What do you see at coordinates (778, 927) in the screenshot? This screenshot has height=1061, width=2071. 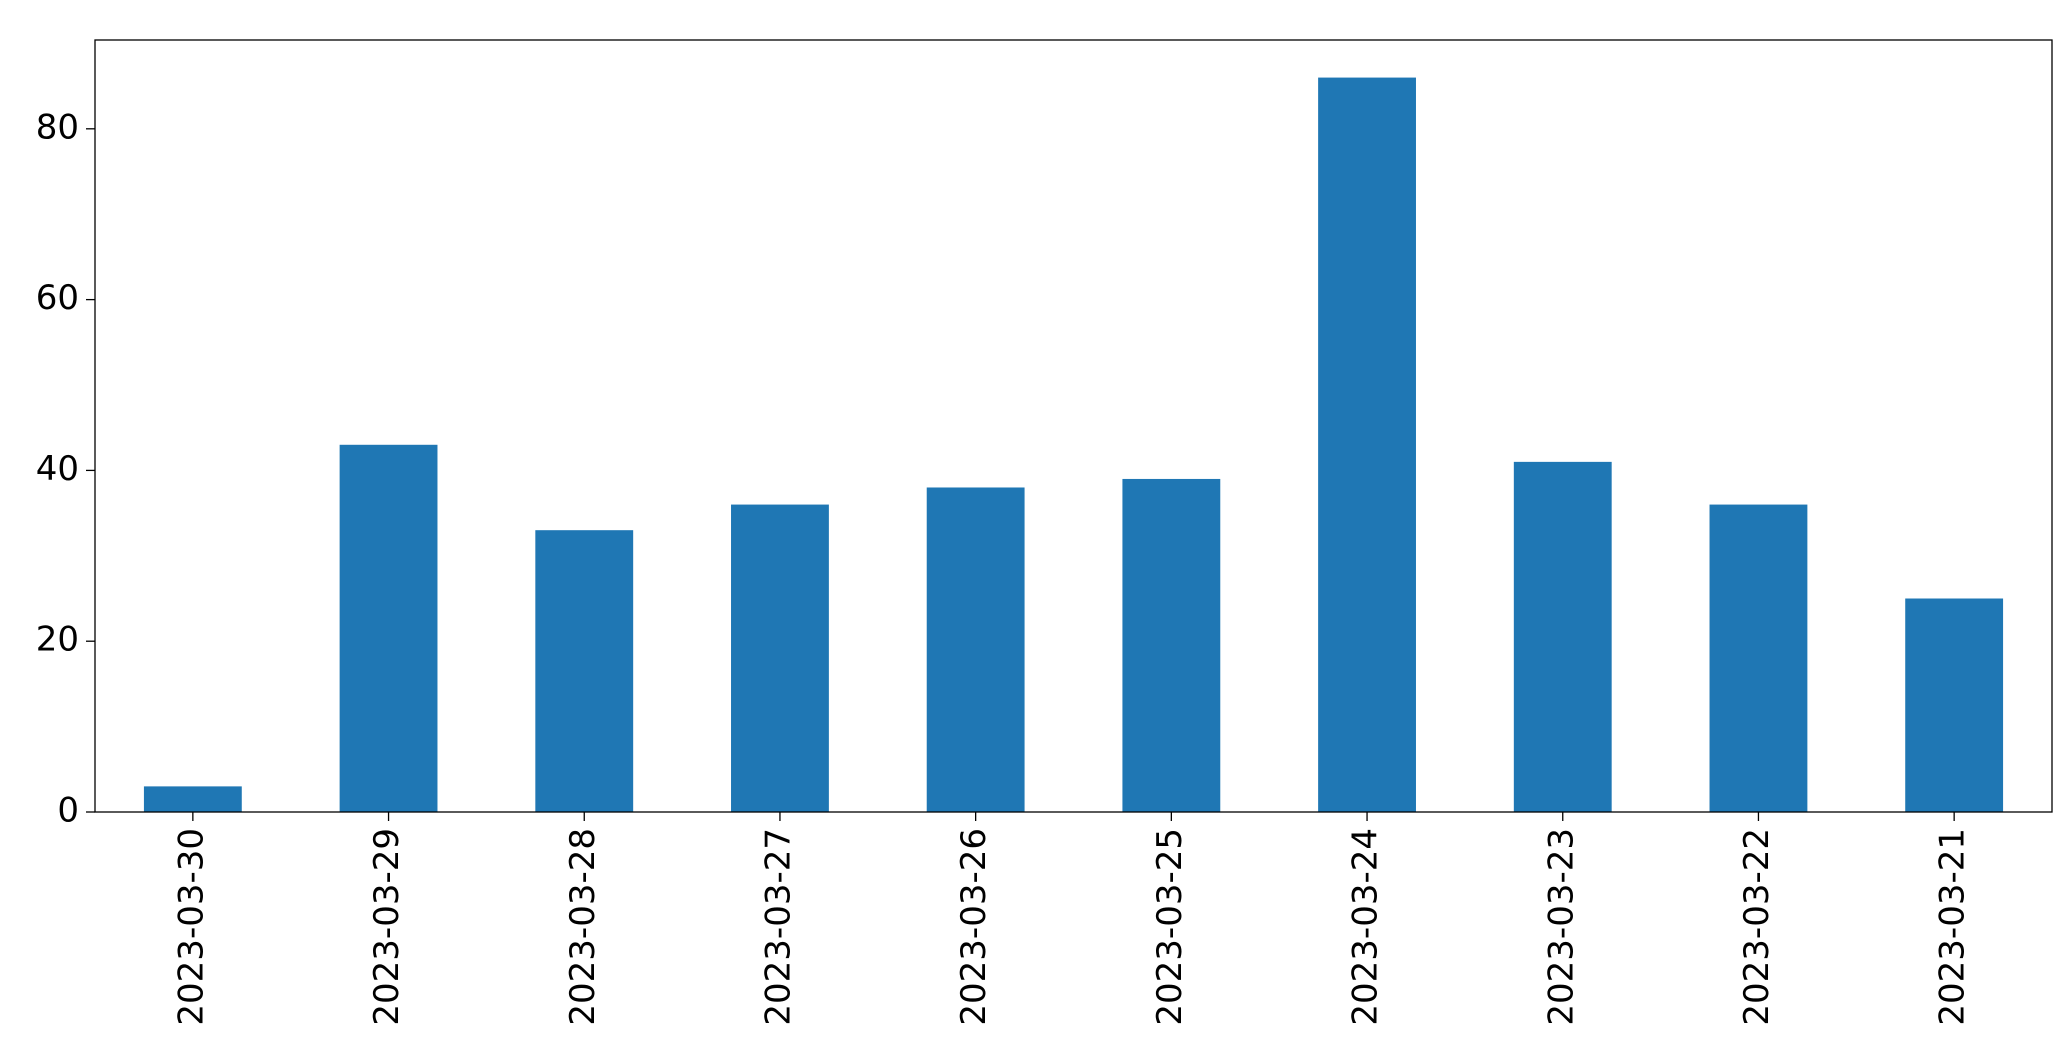 I see `x-tick-label: 2023-03-27` at bounding box center [778, 927].